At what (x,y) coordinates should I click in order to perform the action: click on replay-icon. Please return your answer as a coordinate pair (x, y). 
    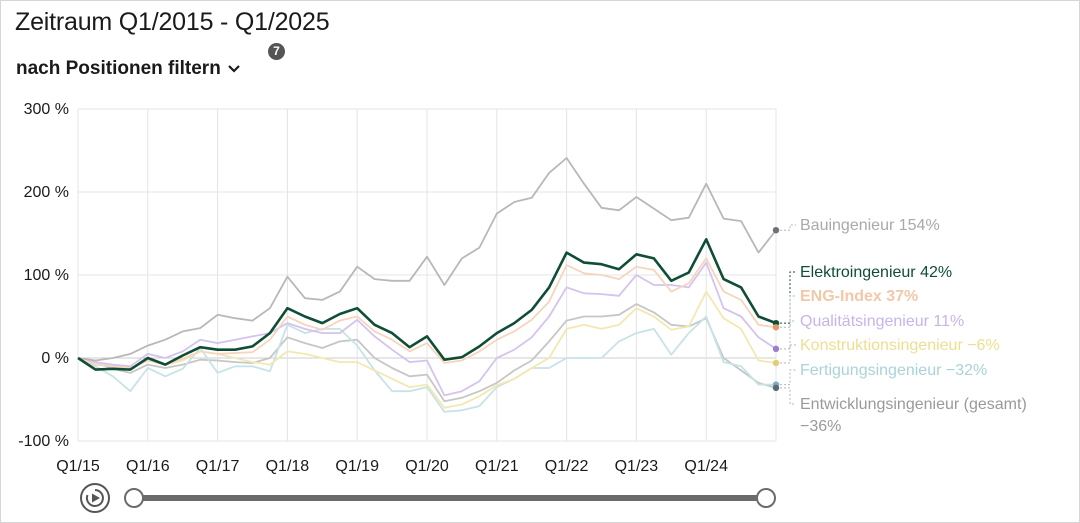
    Looking at the image, I should click on (94, 498).